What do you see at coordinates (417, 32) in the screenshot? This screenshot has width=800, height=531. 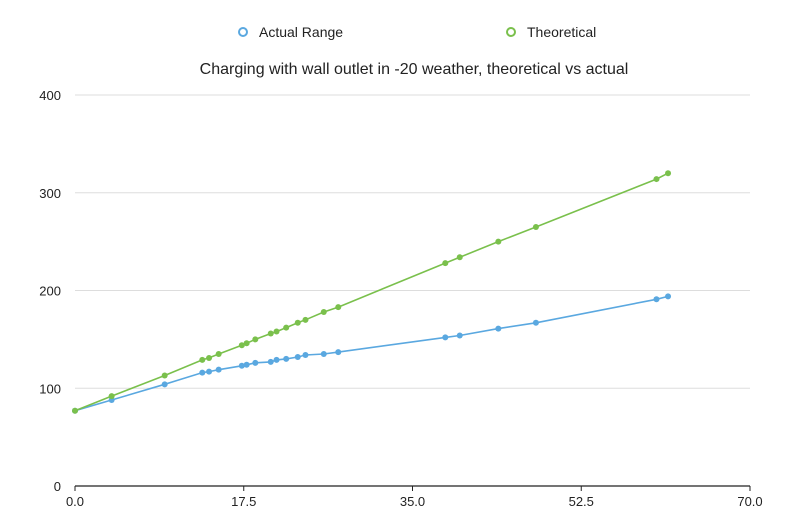 I see `legend: Actual Range Theoretical` at bounding box center [417, 32].